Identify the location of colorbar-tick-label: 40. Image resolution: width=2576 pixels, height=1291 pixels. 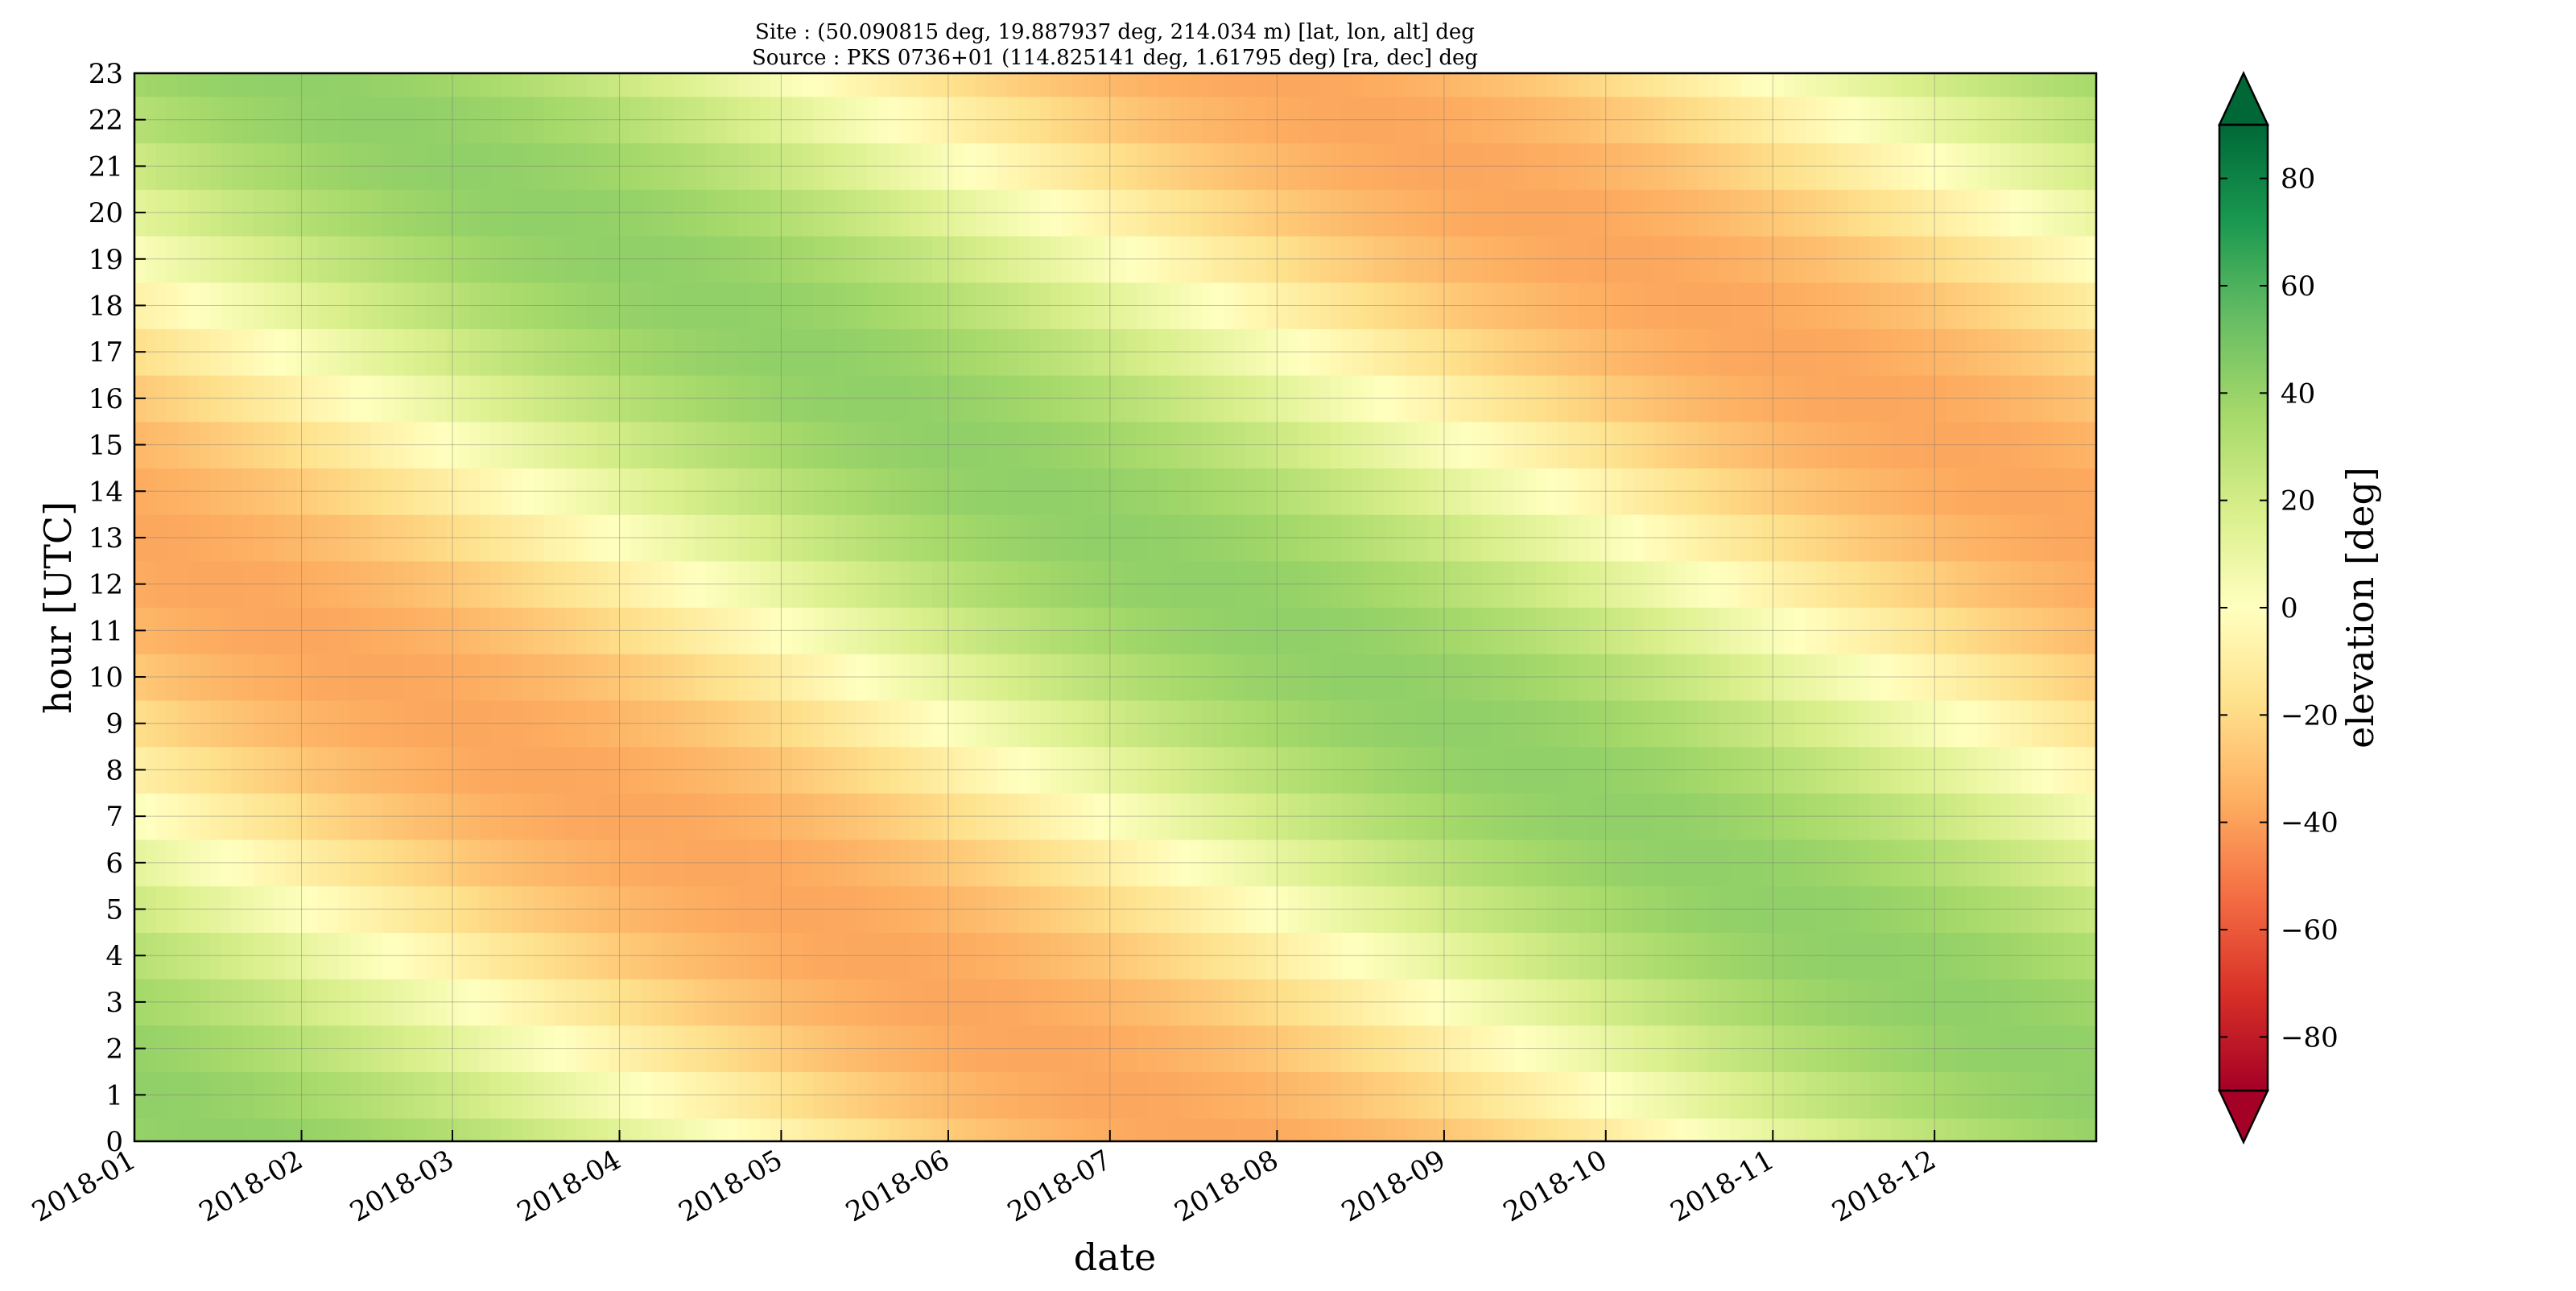
(2298, 393).